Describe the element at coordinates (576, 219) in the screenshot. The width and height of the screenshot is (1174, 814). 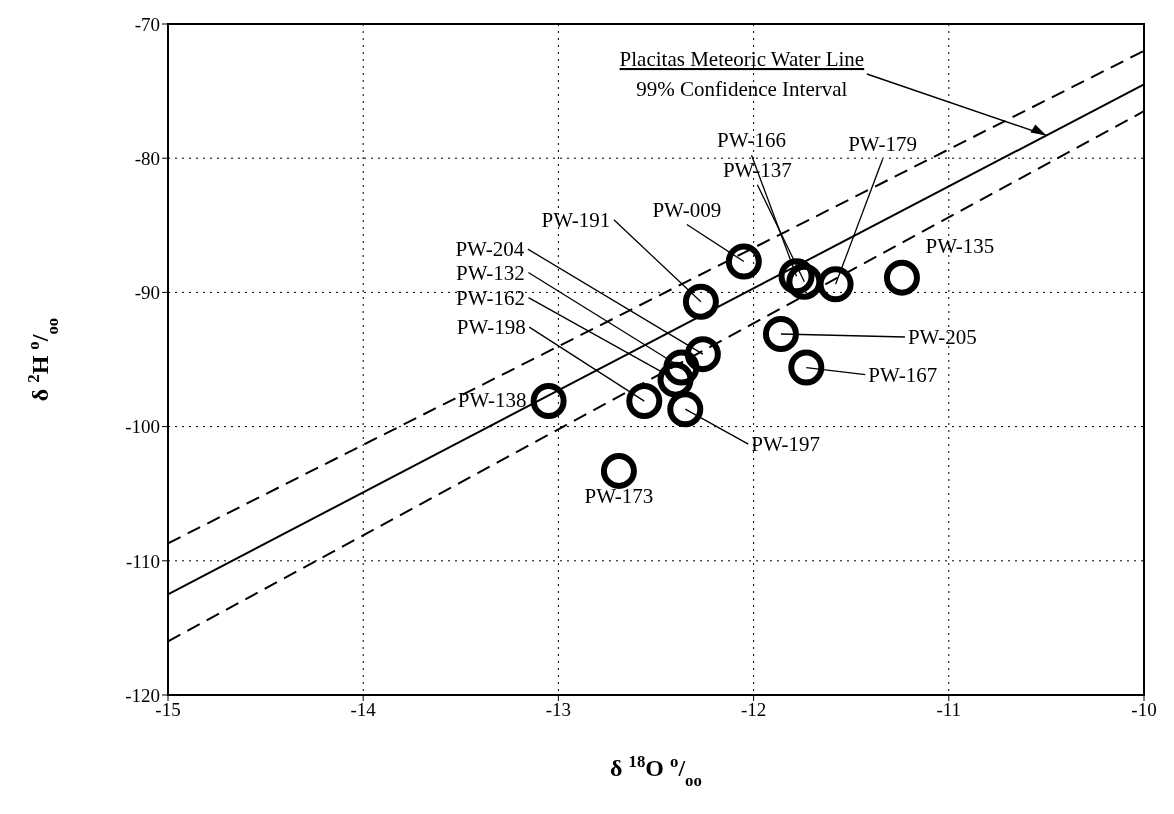
I see `annotation: PW-191` at that location.